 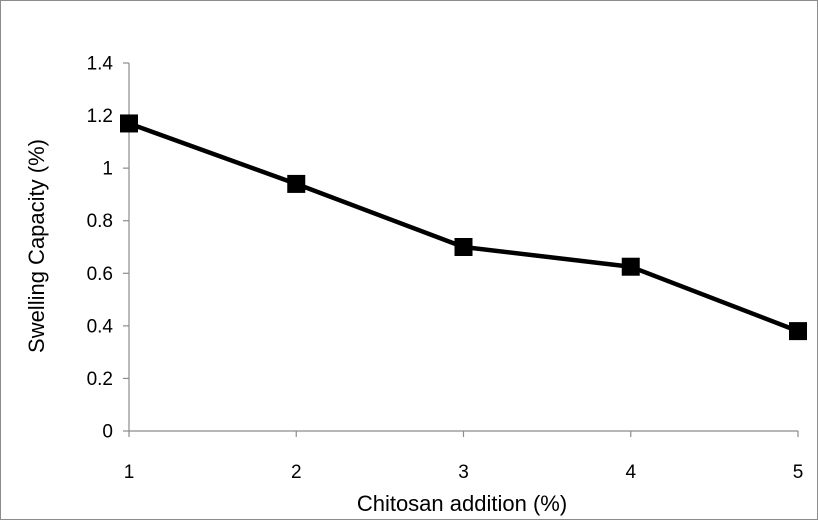 I want to click on y-tick-label: 0.8, so click(x=100, y=221).